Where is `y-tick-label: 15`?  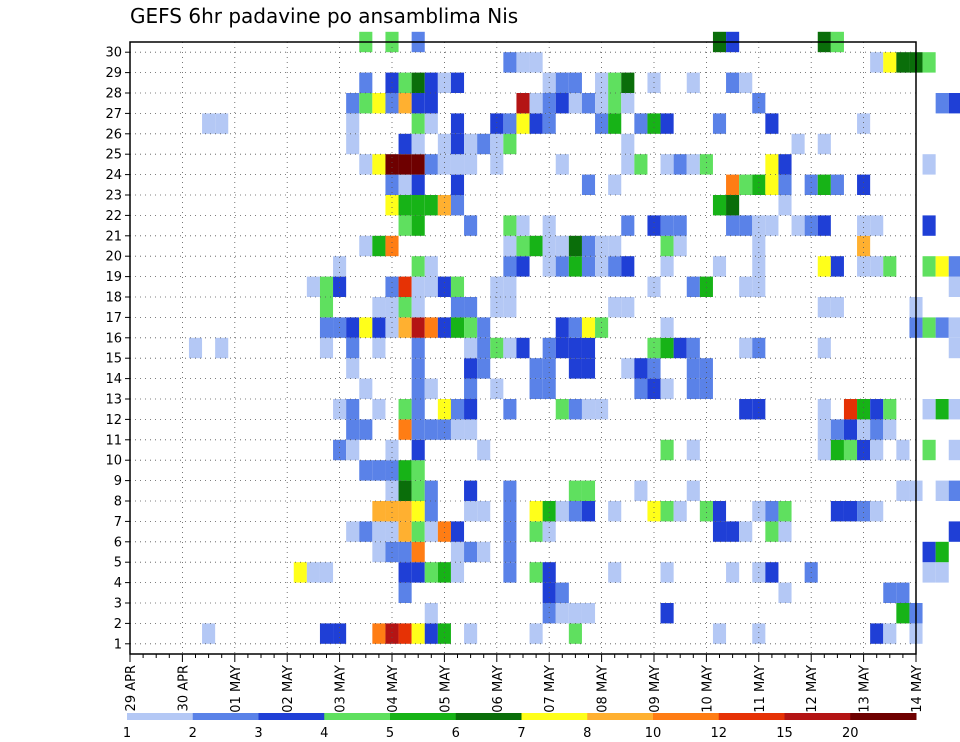 y-tick-label: 15 is located at coordinates (113, 359).